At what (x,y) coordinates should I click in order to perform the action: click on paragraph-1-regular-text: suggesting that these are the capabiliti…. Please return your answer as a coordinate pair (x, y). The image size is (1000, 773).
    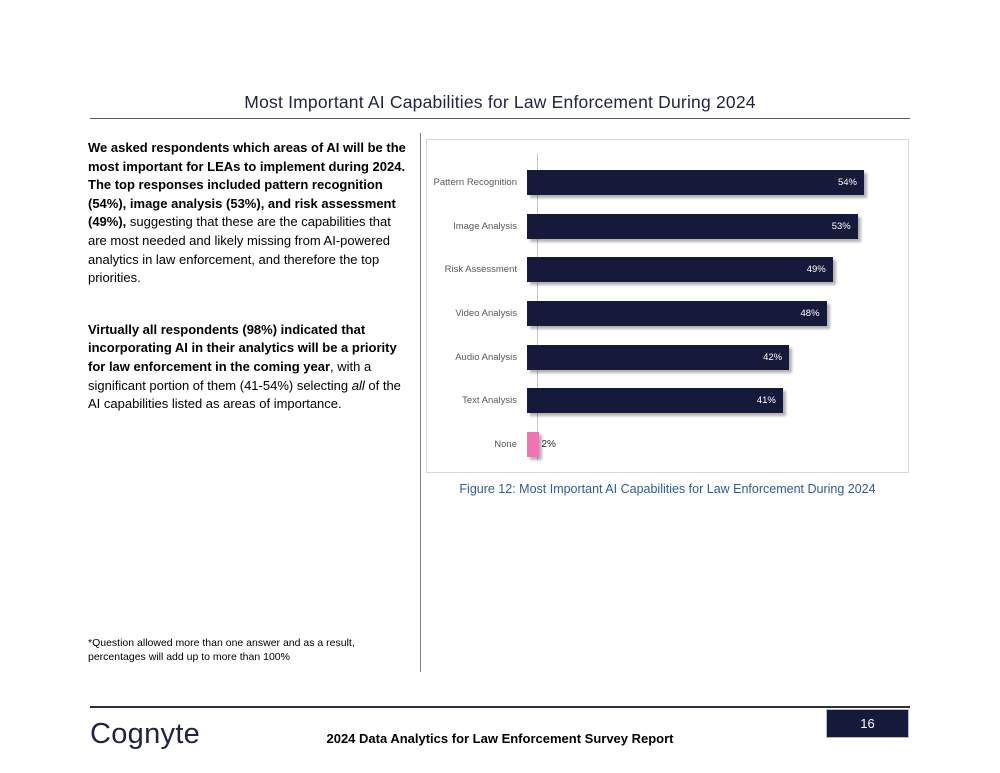
    Looking at the image, I should click on (239, 250).